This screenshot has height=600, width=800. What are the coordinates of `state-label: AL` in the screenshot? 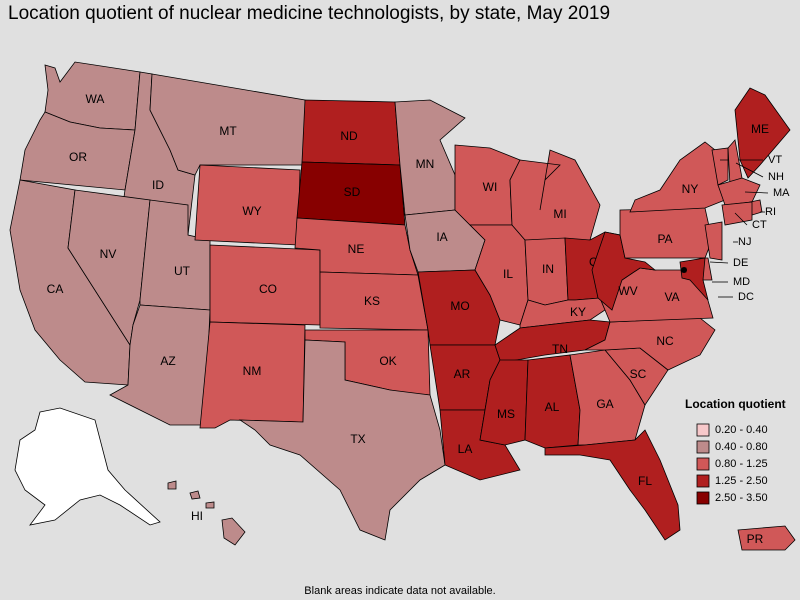 It's located at (552, 407).